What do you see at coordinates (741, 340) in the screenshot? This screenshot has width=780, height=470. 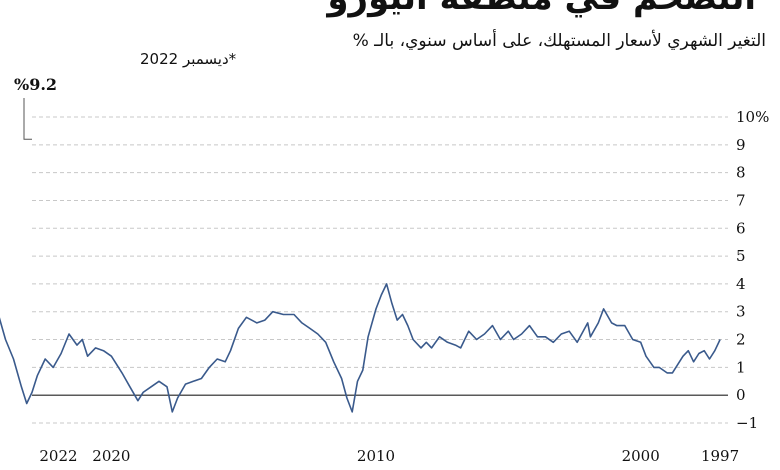 I see `y-tick-label: 2` at bounding box center [741, 340].